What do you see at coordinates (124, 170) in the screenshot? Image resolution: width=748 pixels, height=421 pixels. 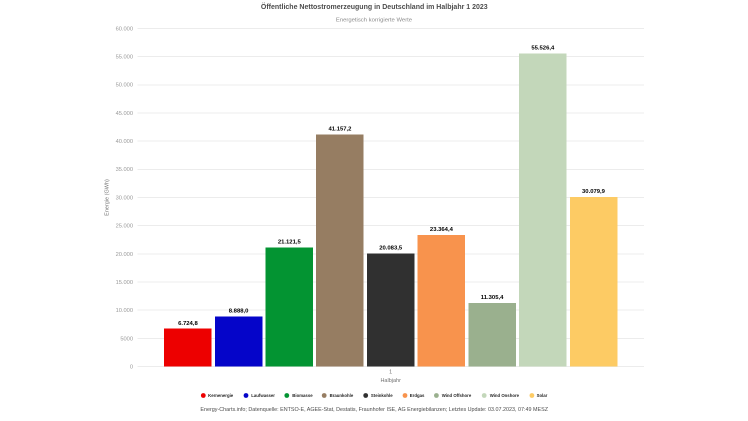 I see `svg-text: 35.000` at bounding box center [124, 170].